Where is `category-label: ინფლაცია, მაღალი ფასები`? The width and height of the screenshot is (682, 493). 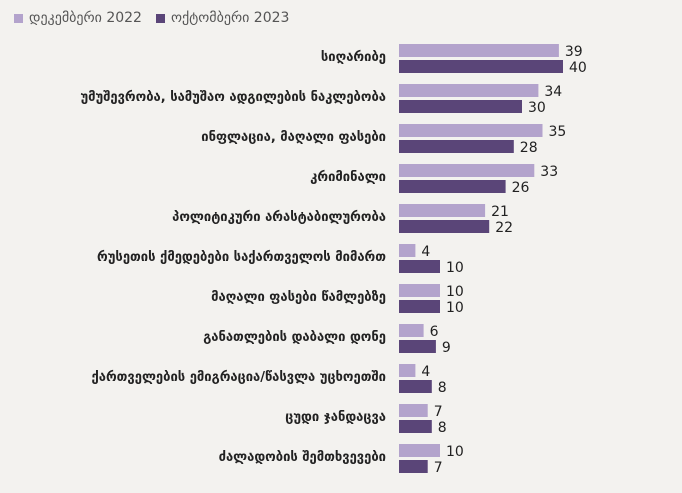 category-label: ინფლაცია, მაღალი ფასები is located at coordinates (293, 137).